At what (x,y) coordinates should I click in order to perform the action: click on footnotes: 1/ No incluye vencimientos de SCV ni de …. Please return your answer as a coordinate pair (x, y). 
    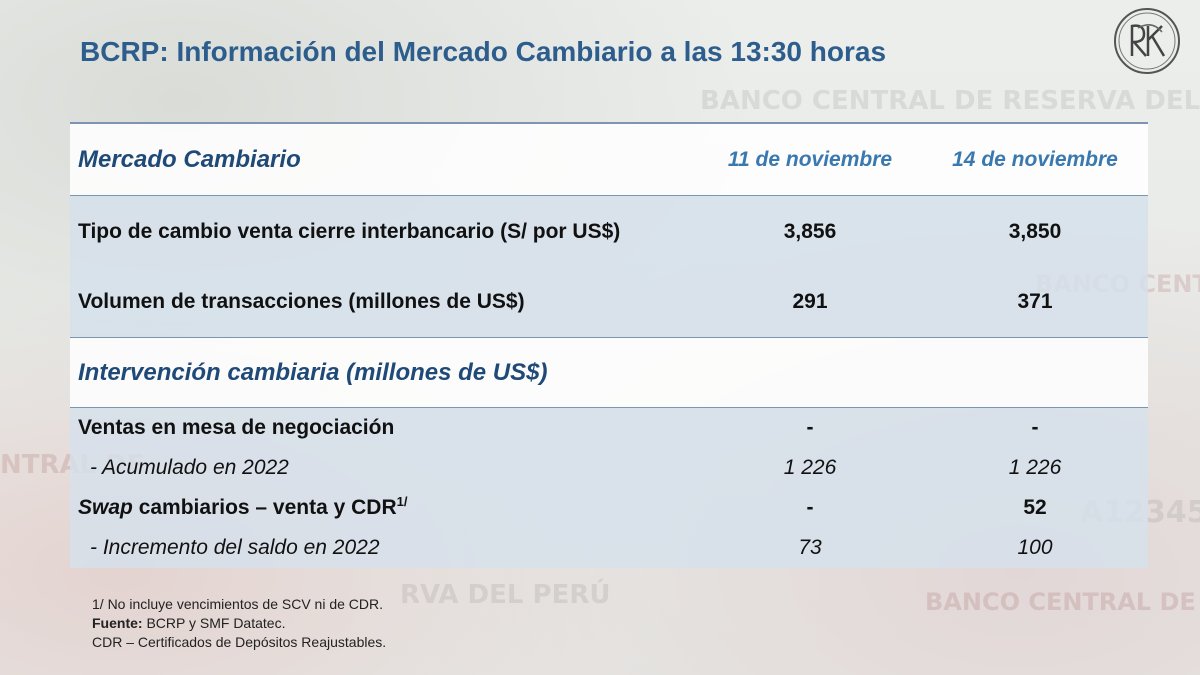
    Looking at the image, I should click on (239, 623).